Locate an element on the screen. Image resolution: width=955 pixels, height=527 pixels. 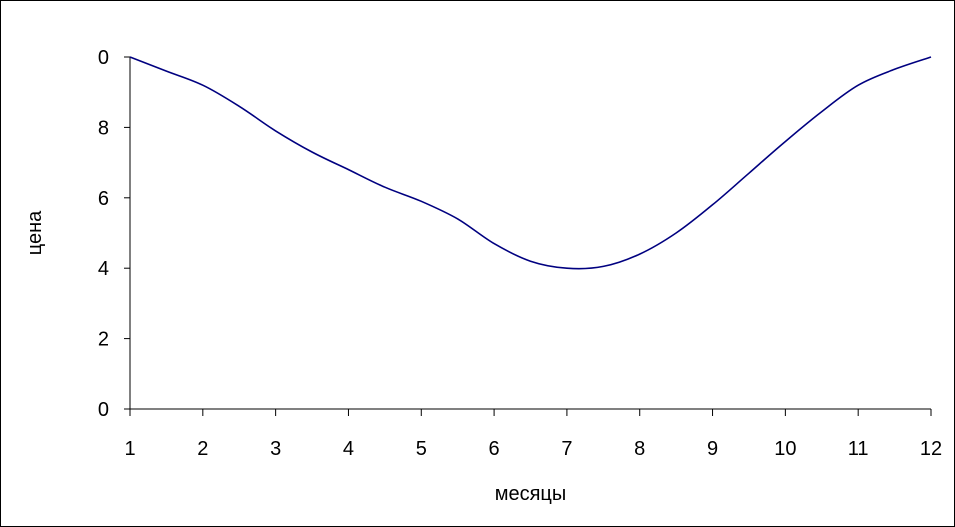
y-tick-label: 6 is located at coordinates (103, 199).